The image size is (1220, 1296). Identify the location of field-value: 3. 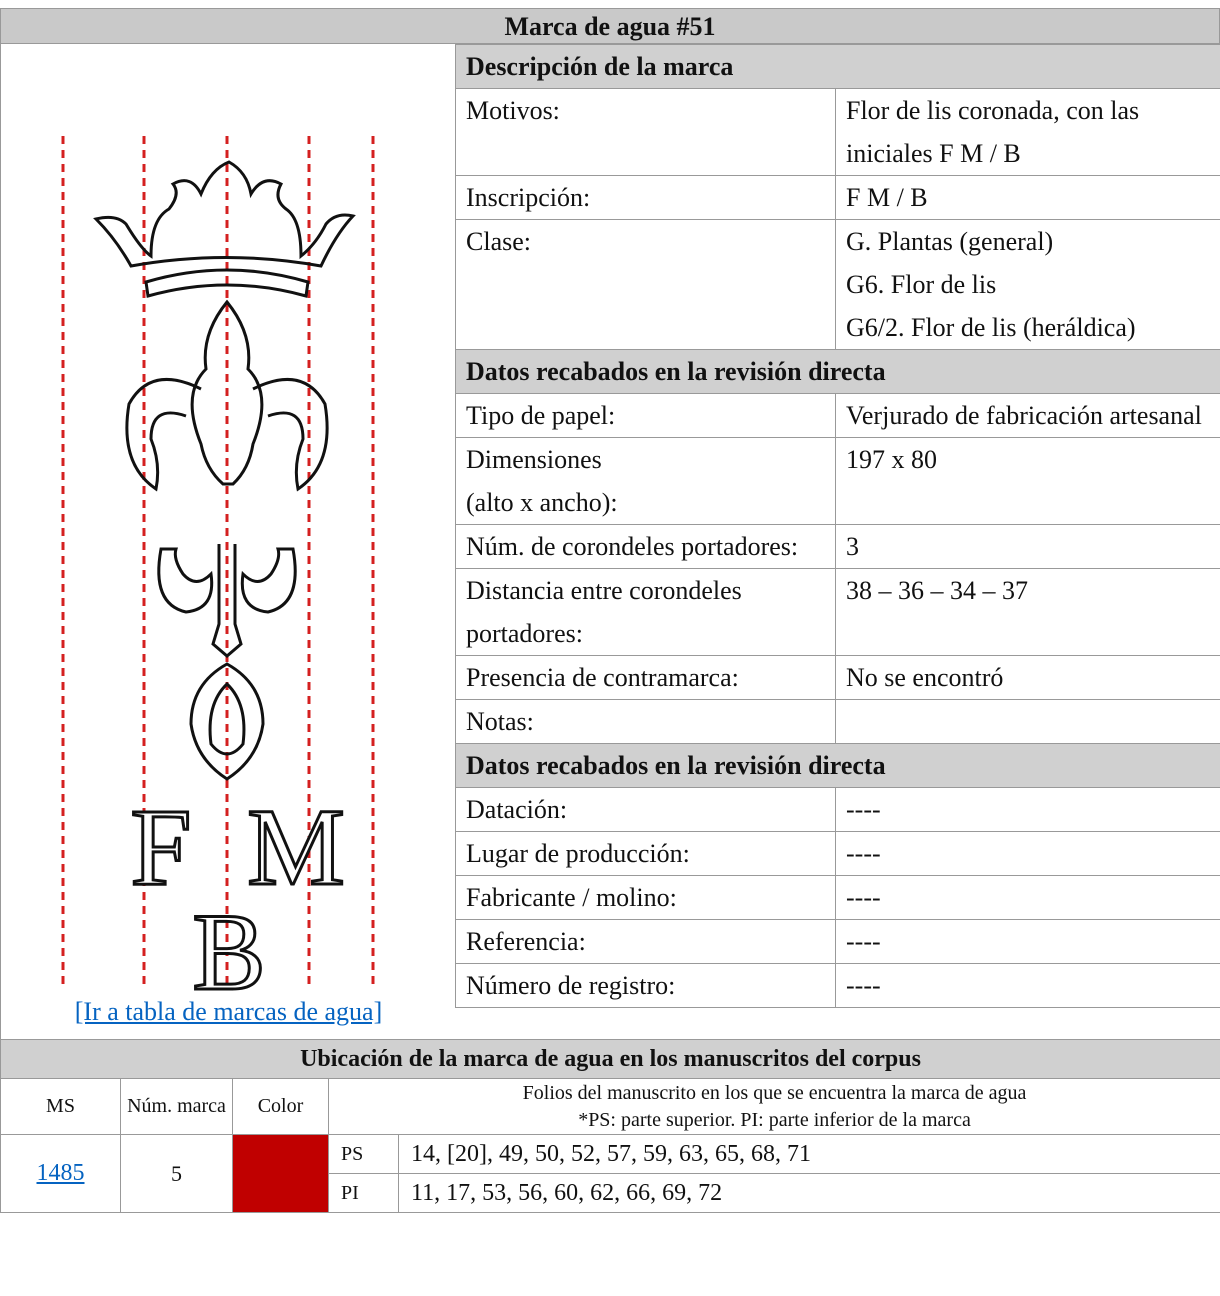
(1027, 546).